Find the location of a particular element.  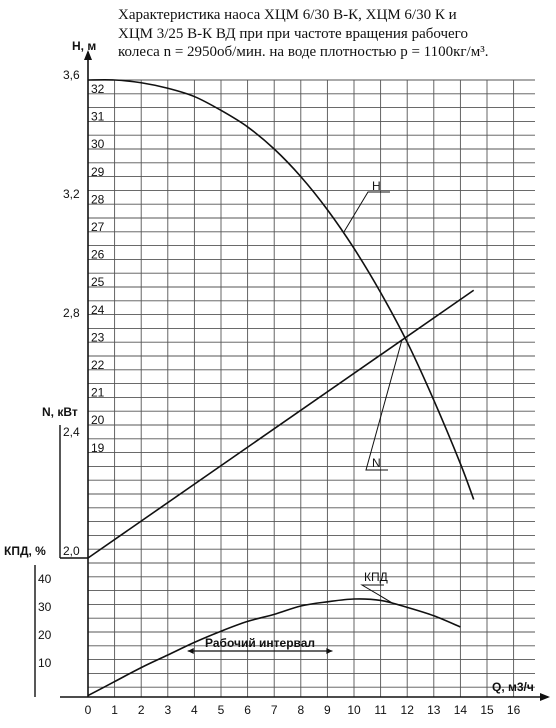

head-tick-label: 31 is located at coordinates (98, 117).